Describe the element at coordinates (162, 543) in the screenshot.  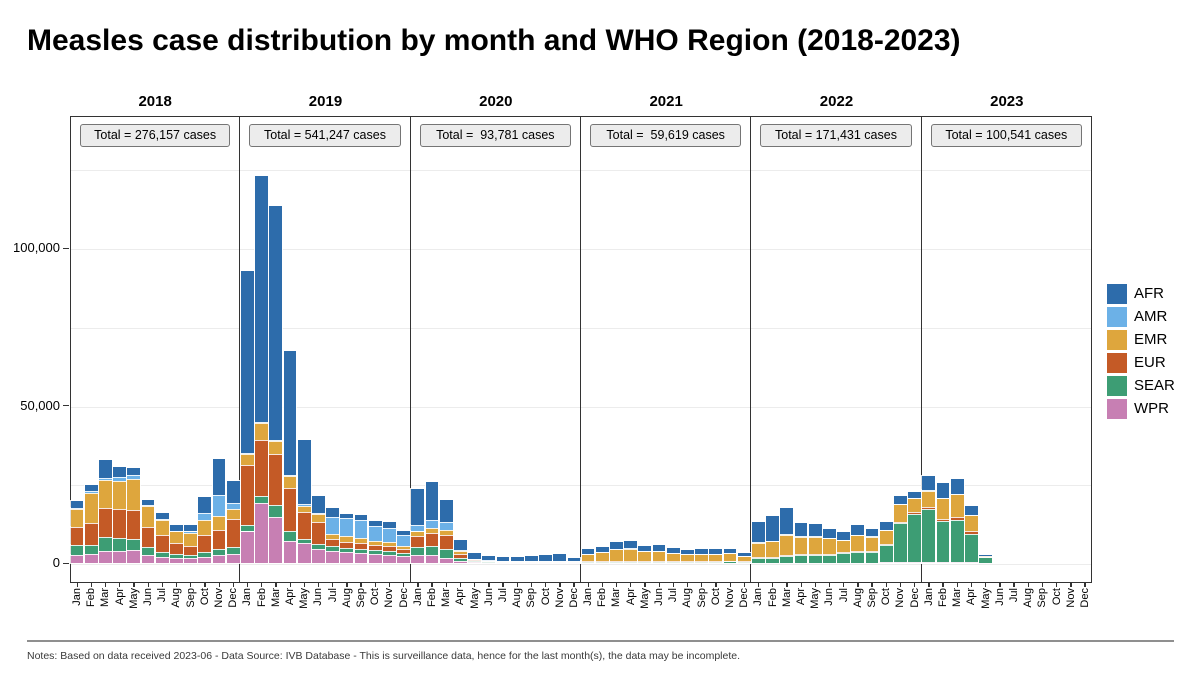
I see `bar-segment-2018-Jul-EUR` at that location.